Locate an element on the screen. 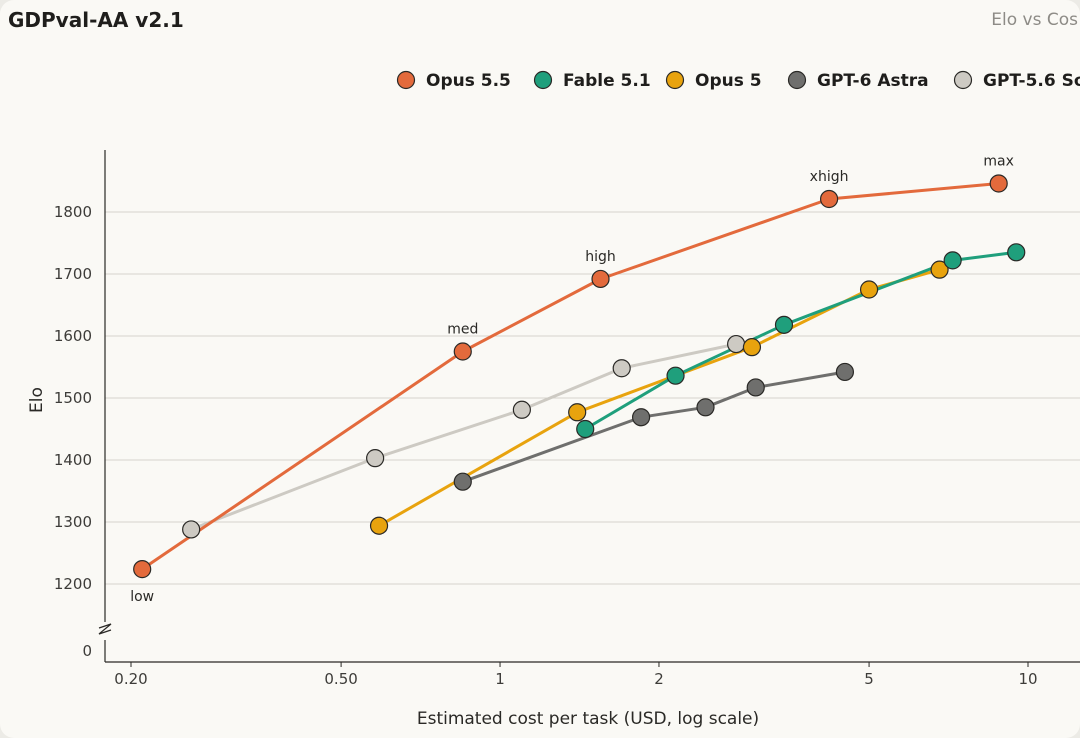  y-tick-label: 1800 is located at coordinates (73, 212).